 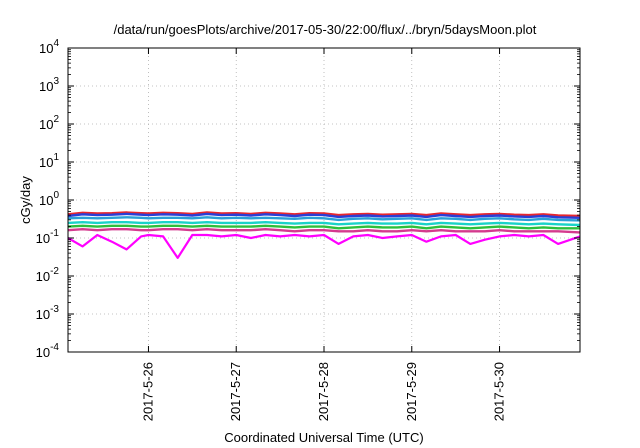 What do you see at coordinates (147, 391) in the screenshot?
I see `x-tick-label: 2017-5-26` at bounding box center [147, 391].